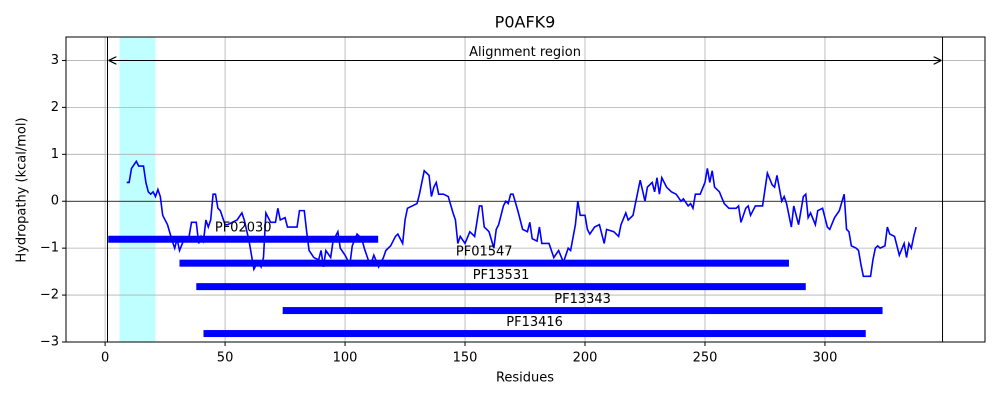  What do you see at coordinates (525, 52) in the screenshot?
I see `region-label: Alignment region` at bounding box center [525, 52].